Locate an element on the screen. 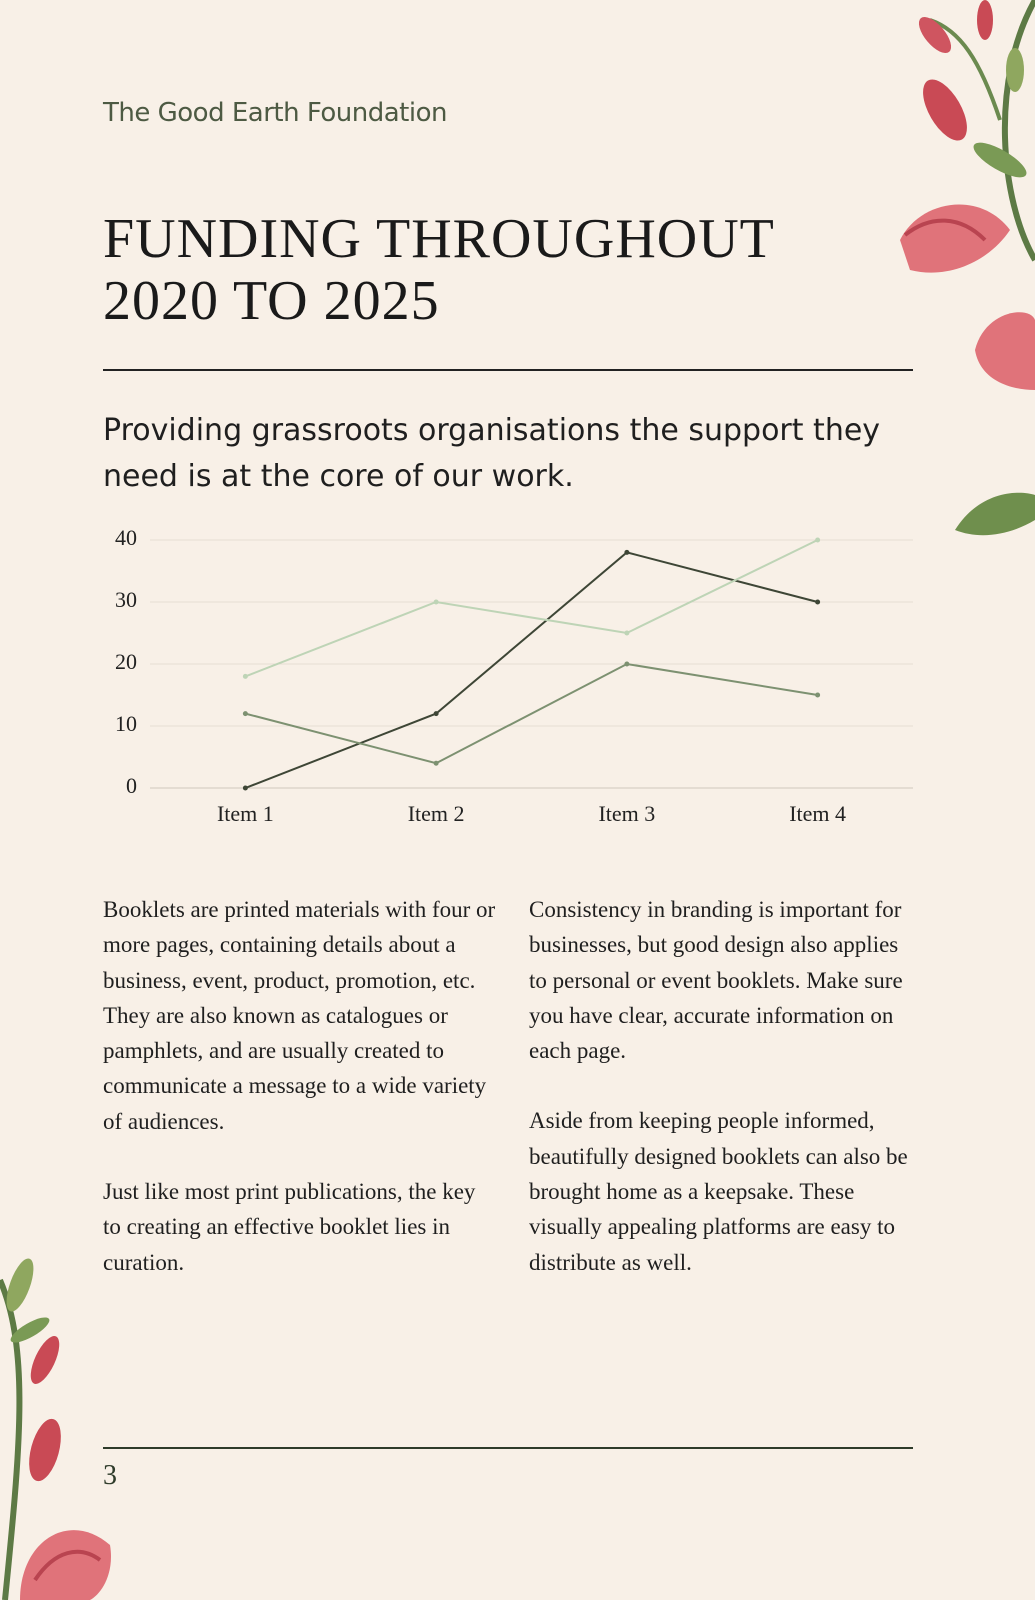 Image resolution: width=1035 pixels, height=1600 pixels. y-tick-label: 10 is located at coordinates (126, 723).